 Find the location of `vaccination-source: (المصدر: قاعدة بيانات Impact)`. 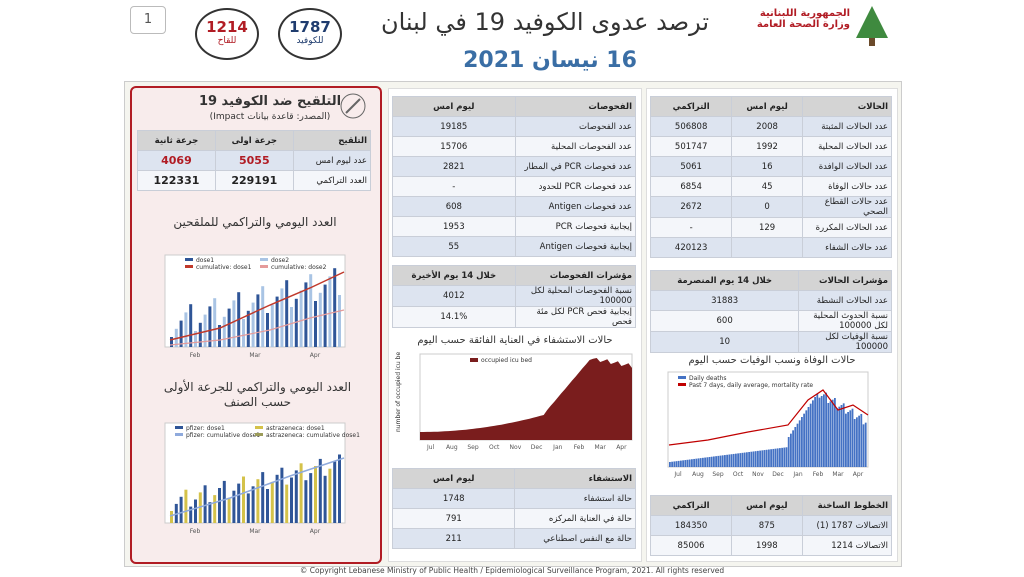

vaccination-source: (المصدر: قاعدة بيانات Impact) is located at coordinates (270, 117).